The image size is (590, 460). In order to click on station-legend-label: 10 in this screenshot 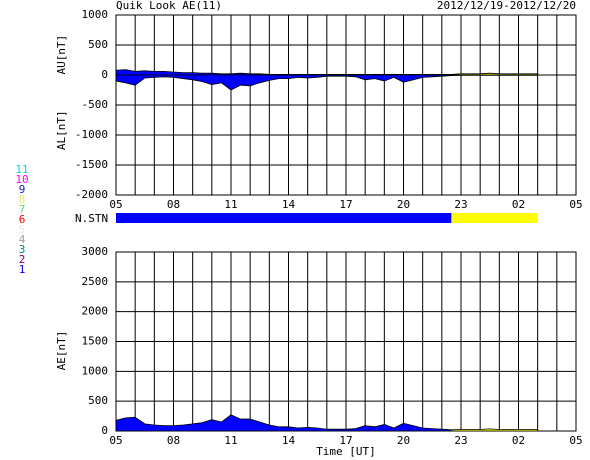, I will do `click(21, 179)`.